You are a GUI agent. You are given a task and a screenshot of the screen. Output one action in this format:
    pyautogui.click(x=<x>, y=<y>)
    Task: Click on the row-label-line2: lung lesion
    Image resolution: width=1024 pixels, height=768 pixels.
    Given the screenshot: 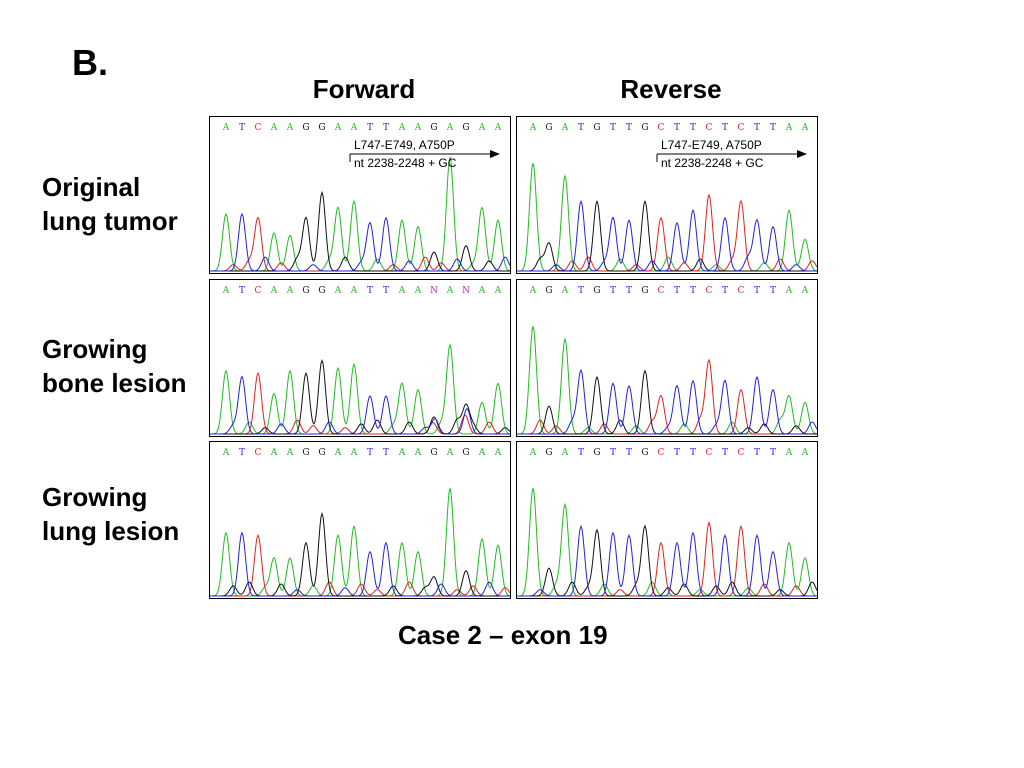 What is the action you would take?
    pyautogui.click(x=111, y=531)
    